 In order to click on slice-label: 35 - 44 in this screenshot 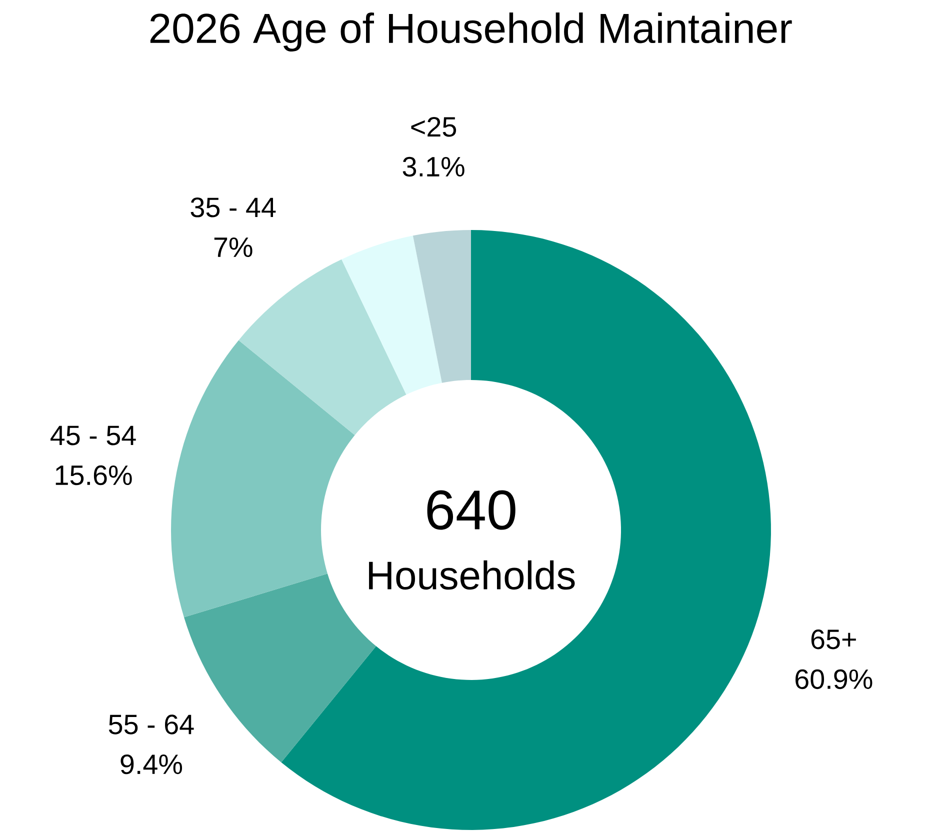, I will do `click(233, 208)`.